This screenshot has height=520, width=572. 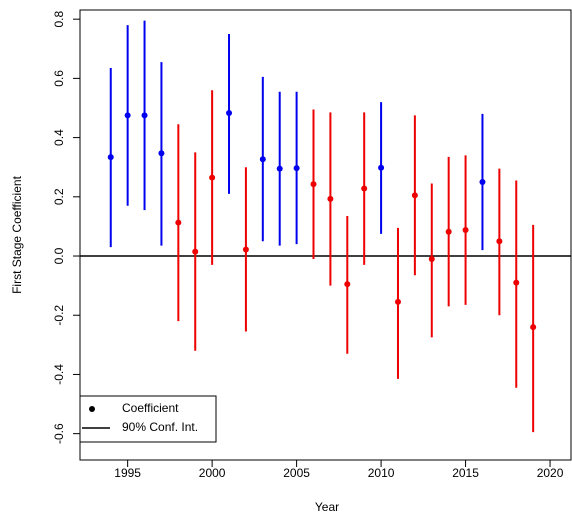 I want to click on x-tick-label: 2005, so click(x=296, y=473).